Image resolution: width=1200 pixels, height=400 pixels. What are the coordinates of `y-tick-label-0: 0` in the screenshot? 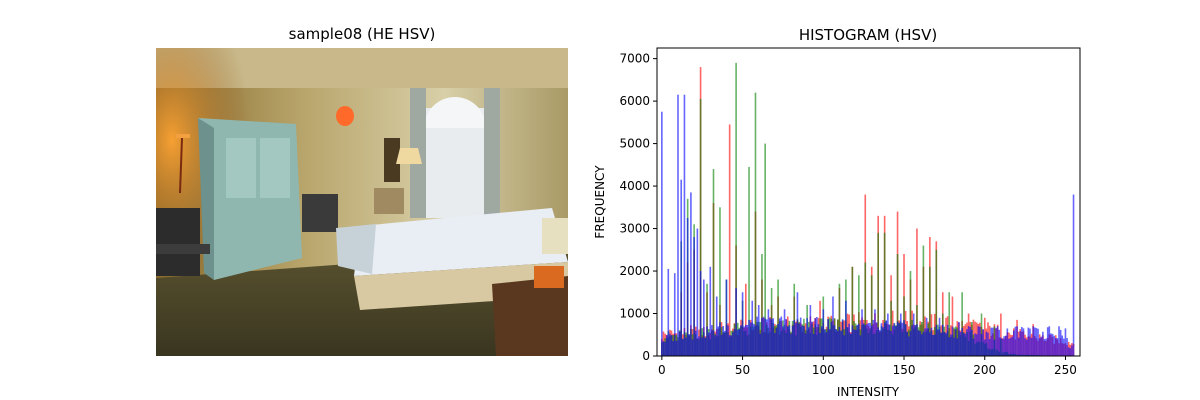 It's located at (646, 356).